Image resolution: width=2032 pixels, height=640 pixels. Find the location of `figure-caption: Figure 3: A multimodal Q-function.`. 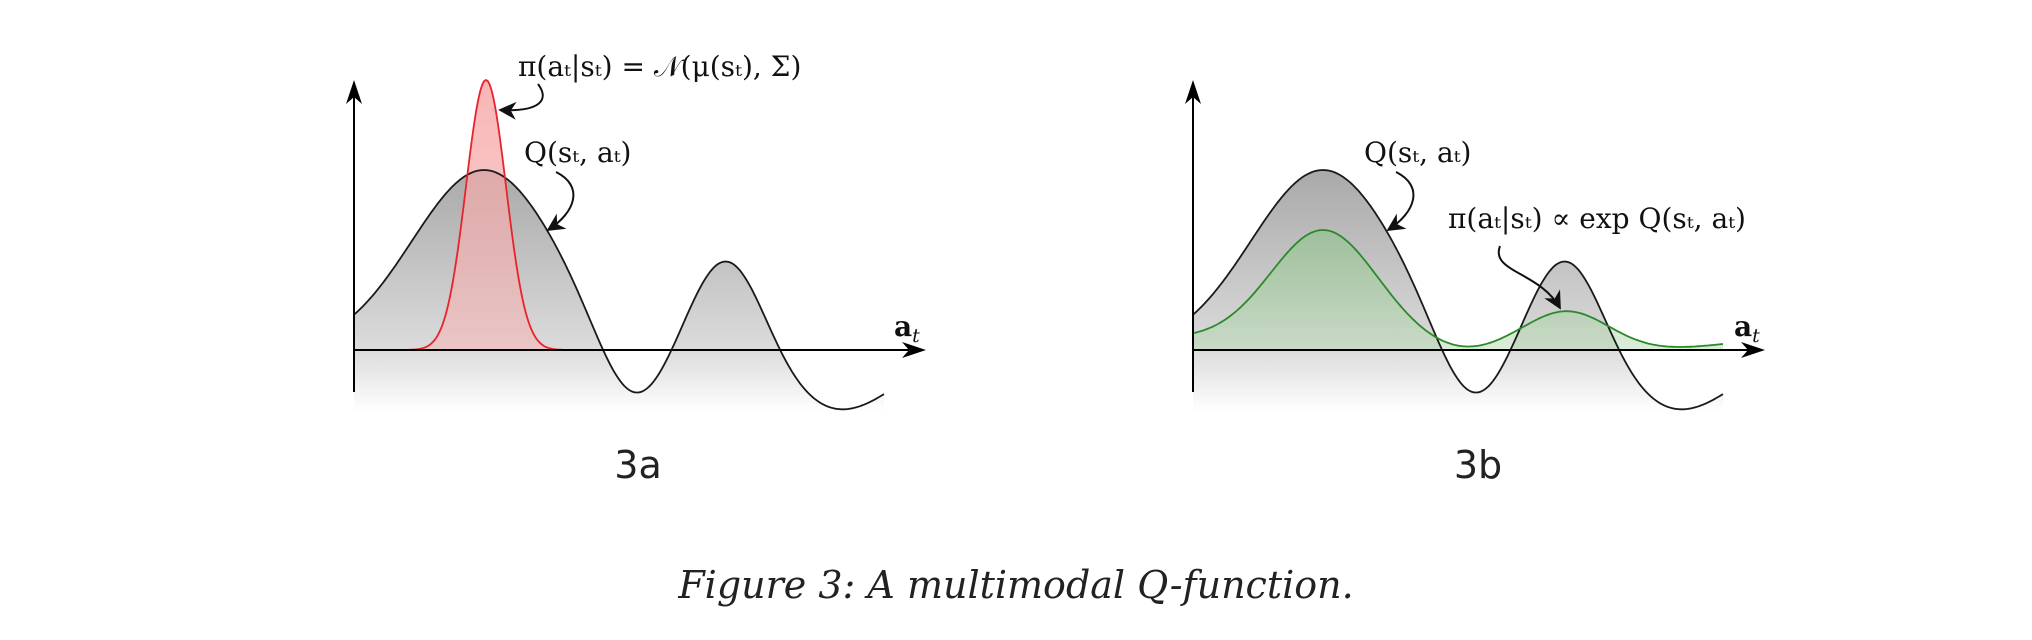

figure-caption: Figure 3: A multimodal Q-function. is located at coordinates (1015, 585).